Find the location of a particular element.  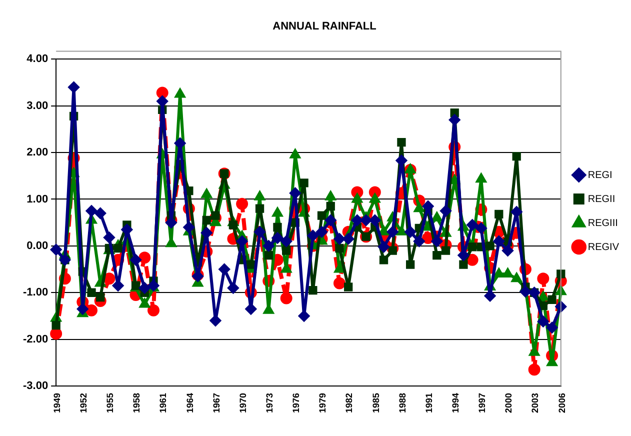

x-tick-label: 1970 is located at coordinates (243, 403).